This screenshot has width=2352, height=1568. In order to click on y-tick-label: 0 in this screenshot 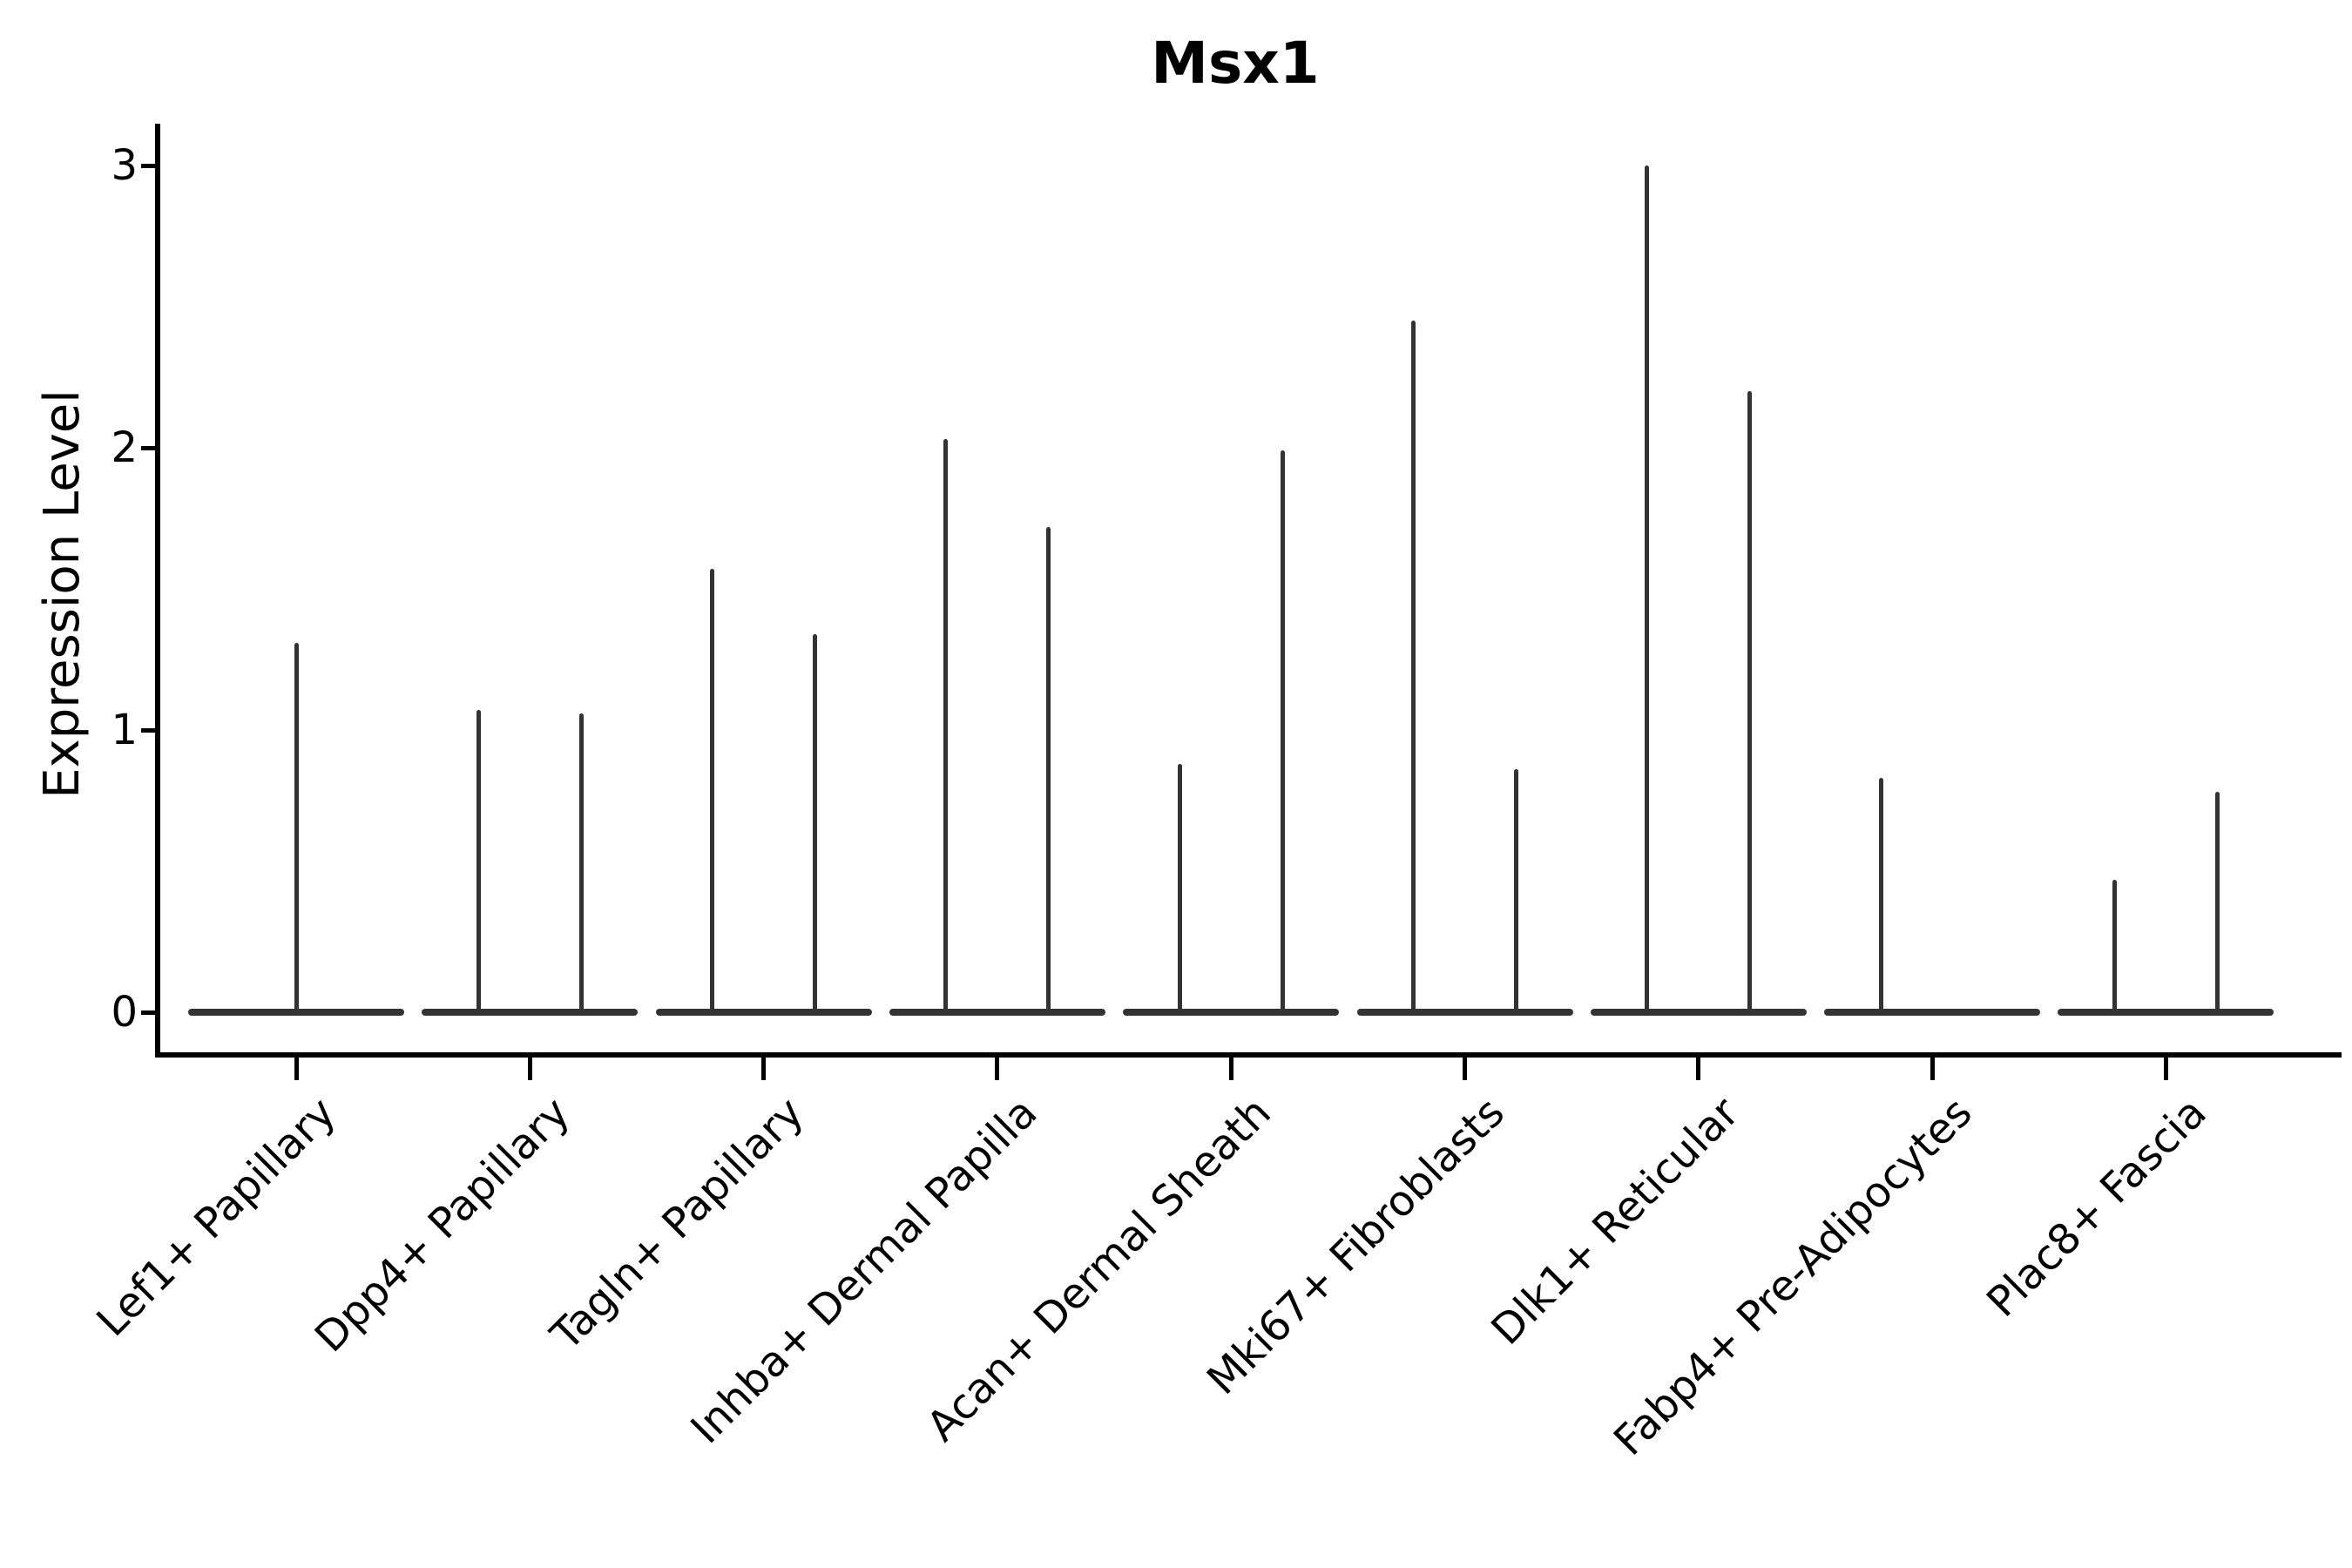, I will do `click(125, 1013)`.